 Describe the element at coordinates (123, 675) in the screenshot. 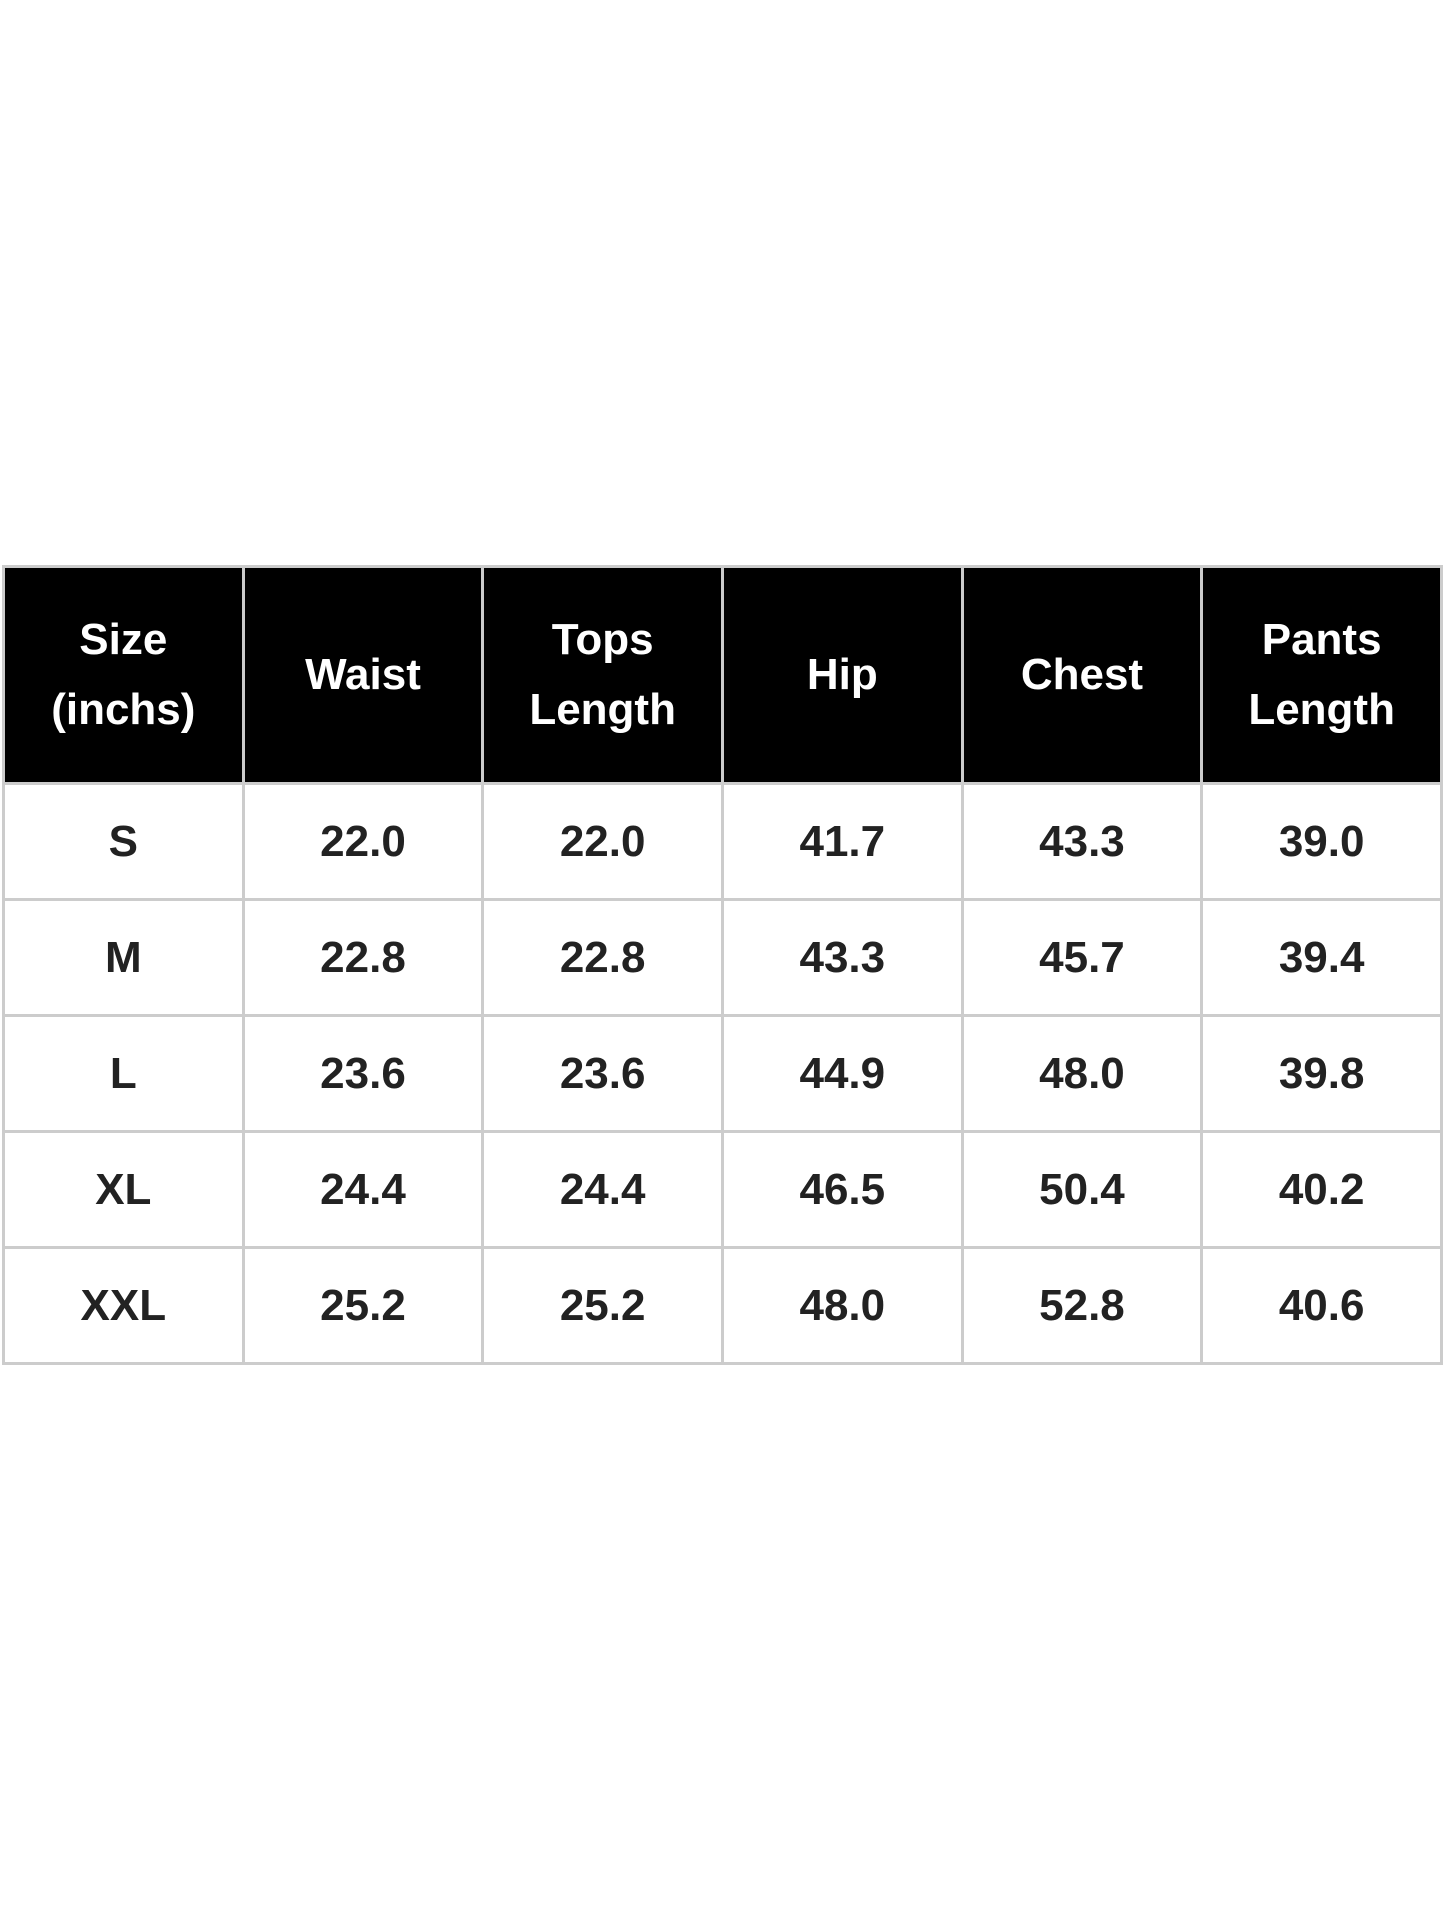

I see `column-header: Size (inchs)` at that location.